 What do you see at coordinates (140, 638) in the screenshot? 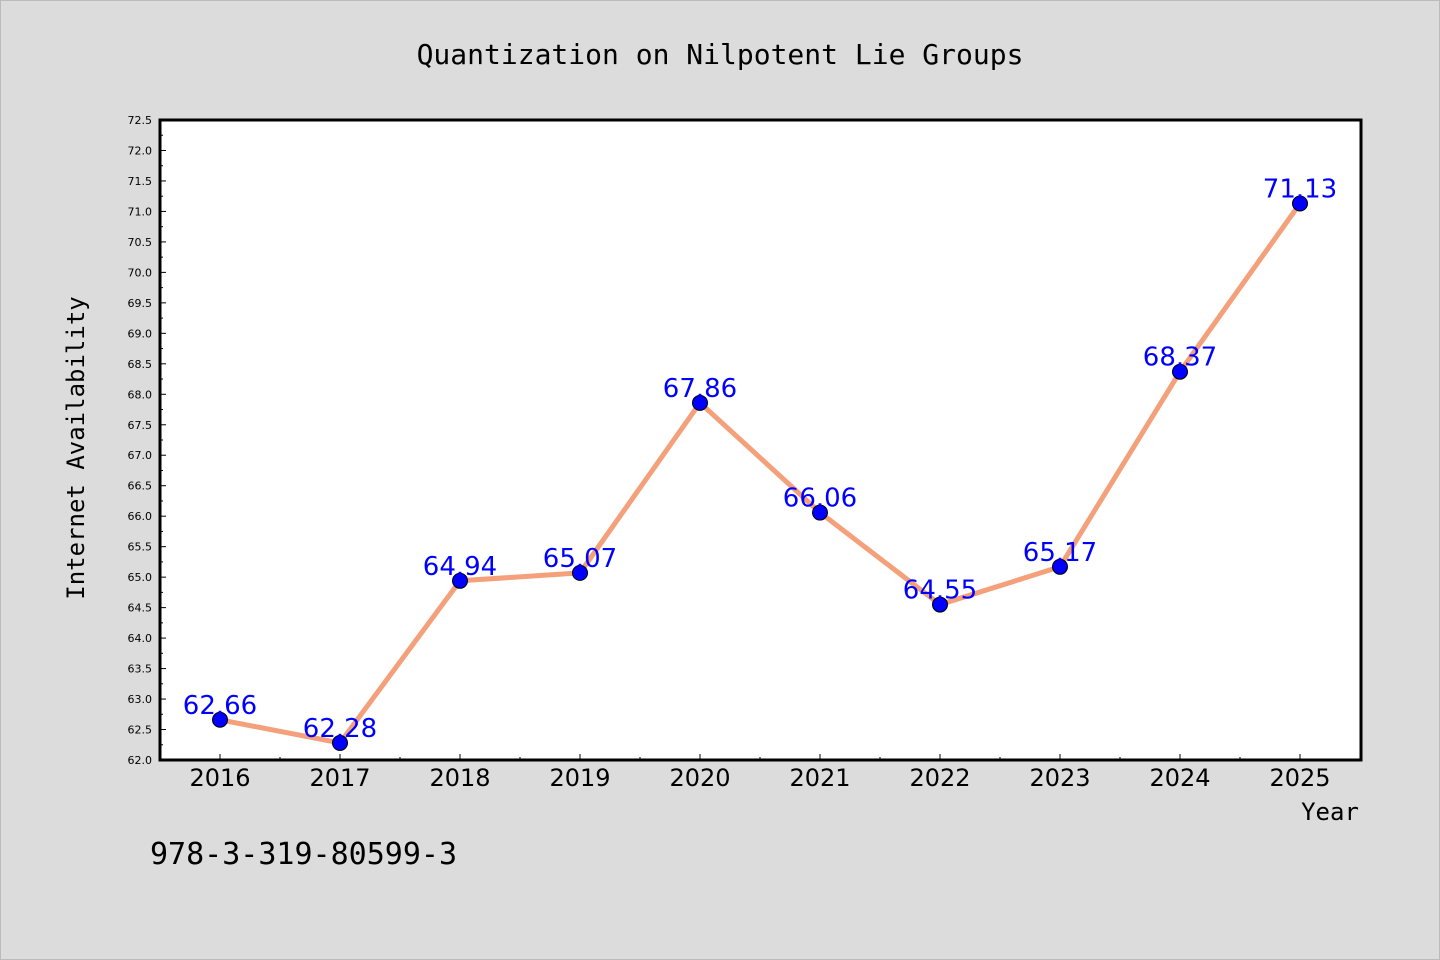
I see `y-tick-label: 64.0` at bounding box center [140, 638].